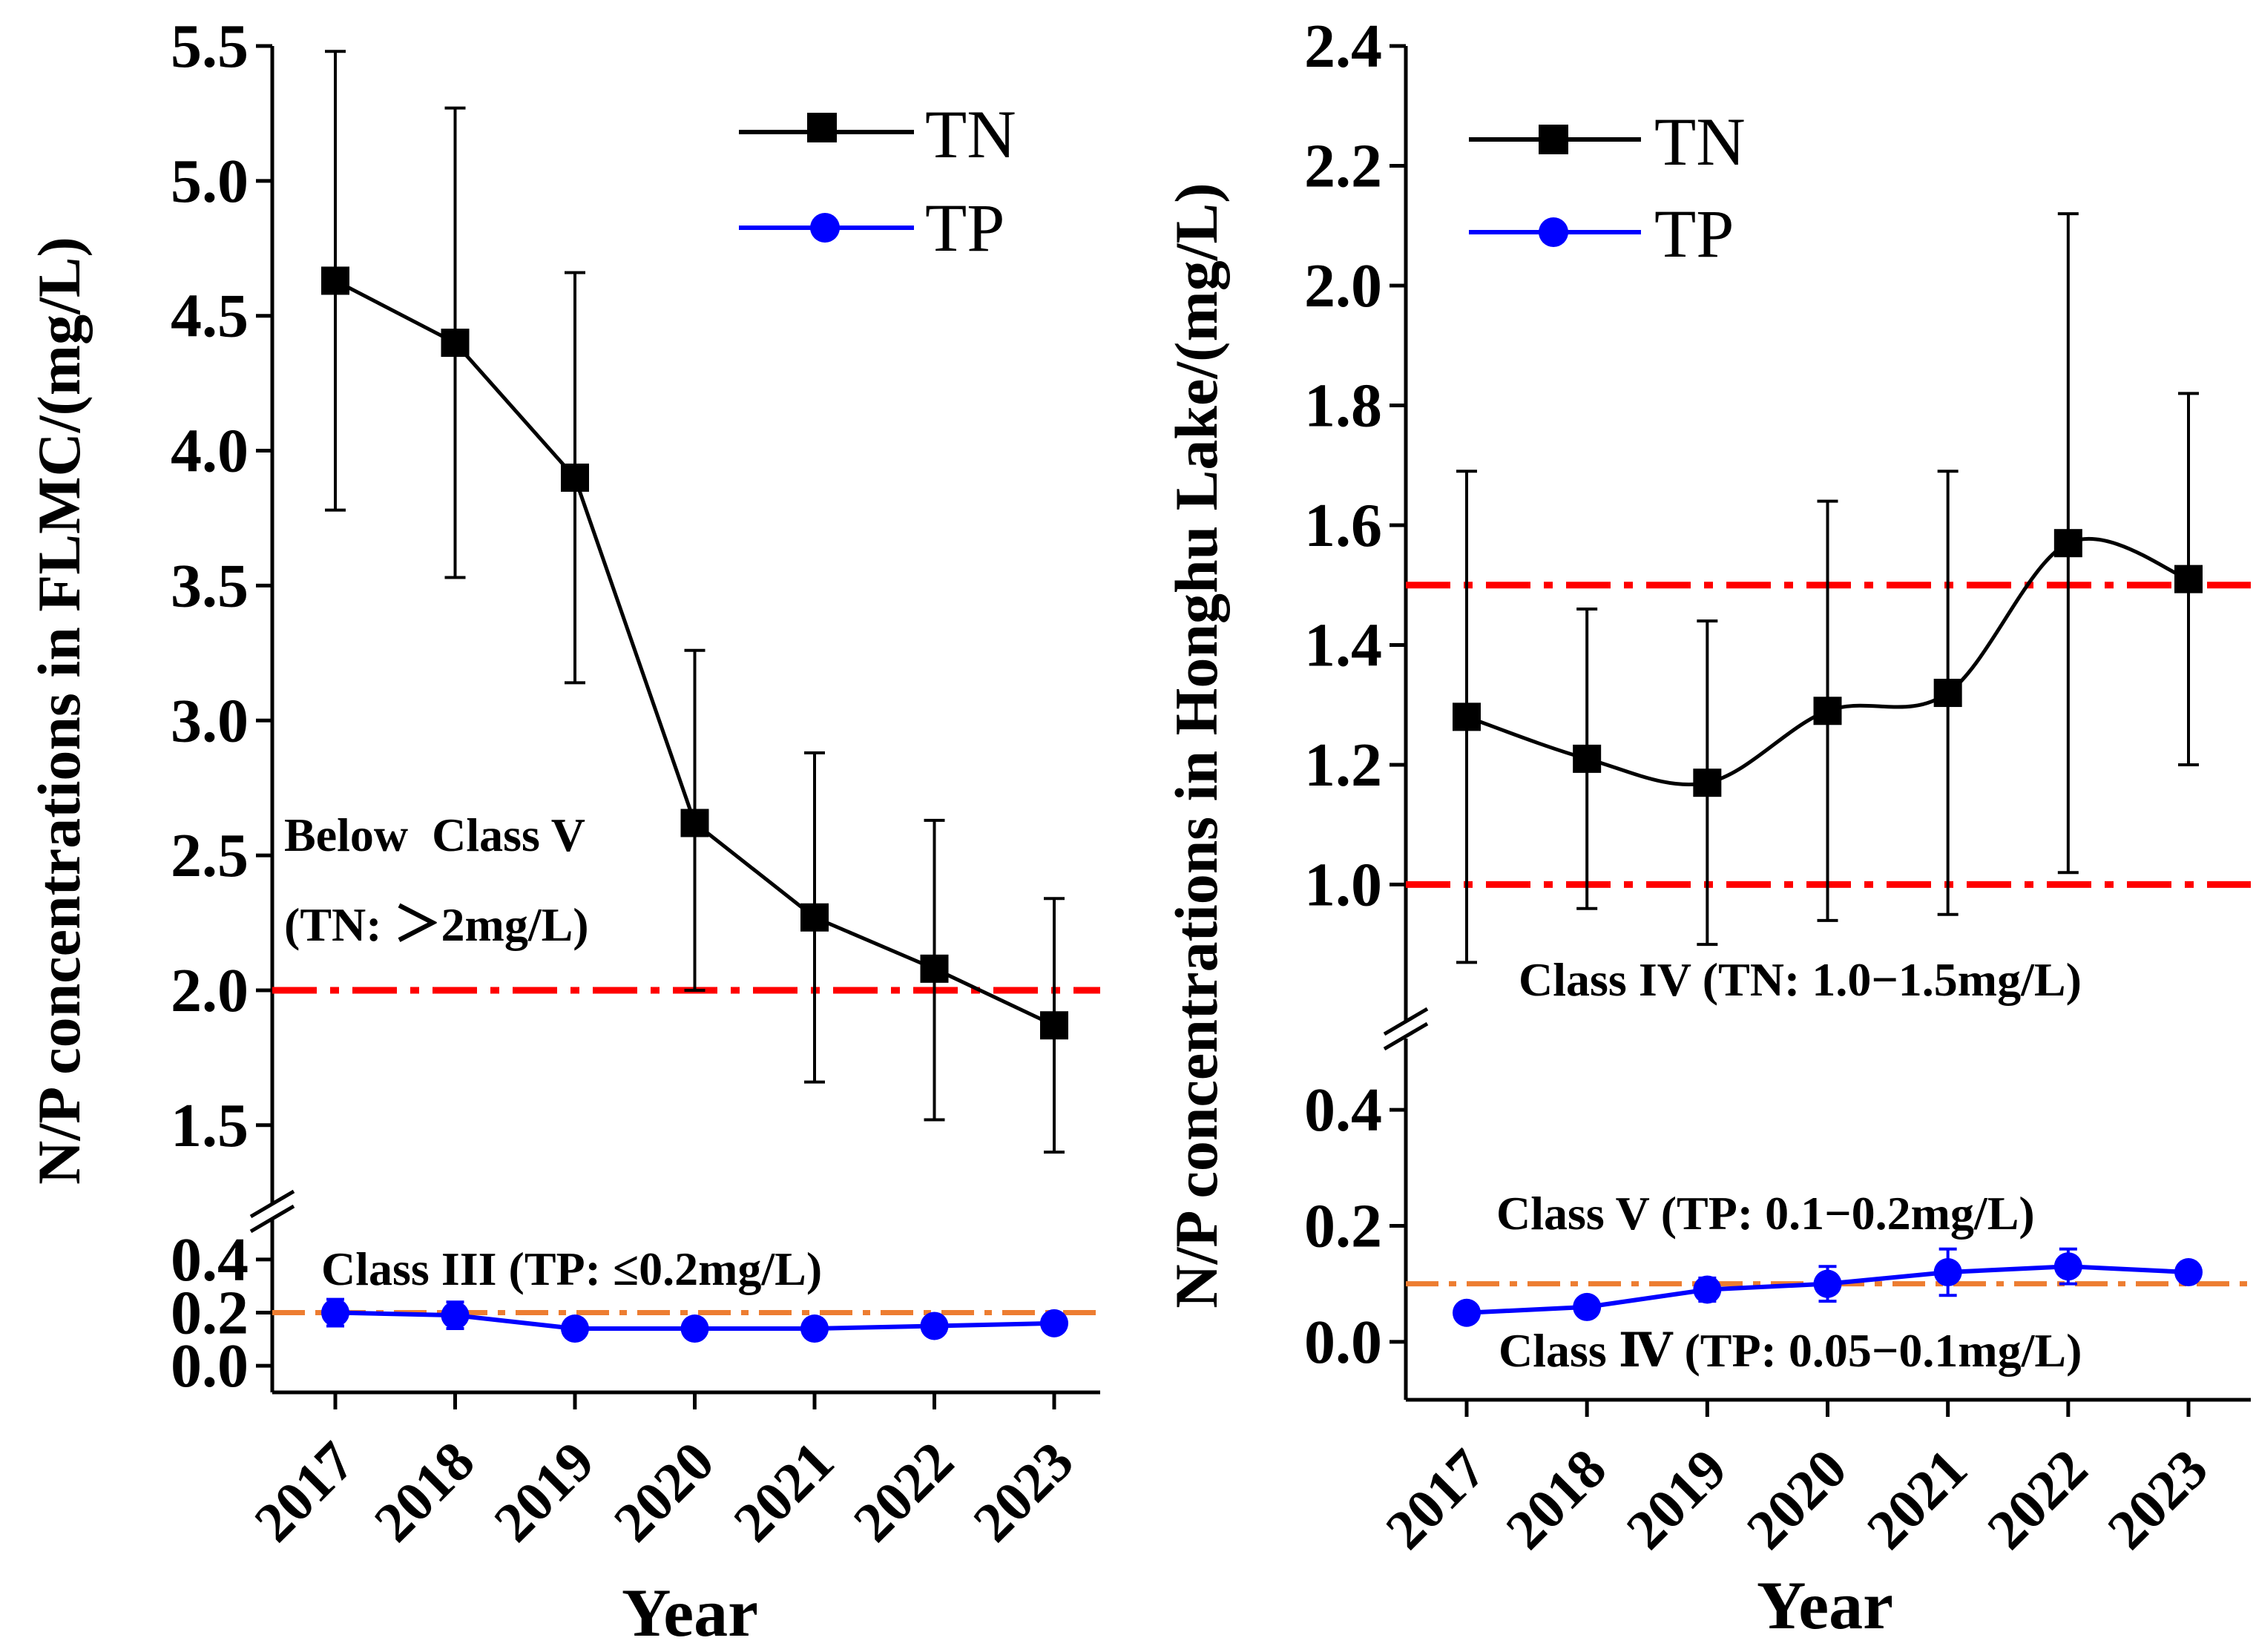  What do you see at coordinates (210, 855) in the screenshot?
I see `left-ytick-label-upper-2.5: 2.5` at bounding box center [210, 855].